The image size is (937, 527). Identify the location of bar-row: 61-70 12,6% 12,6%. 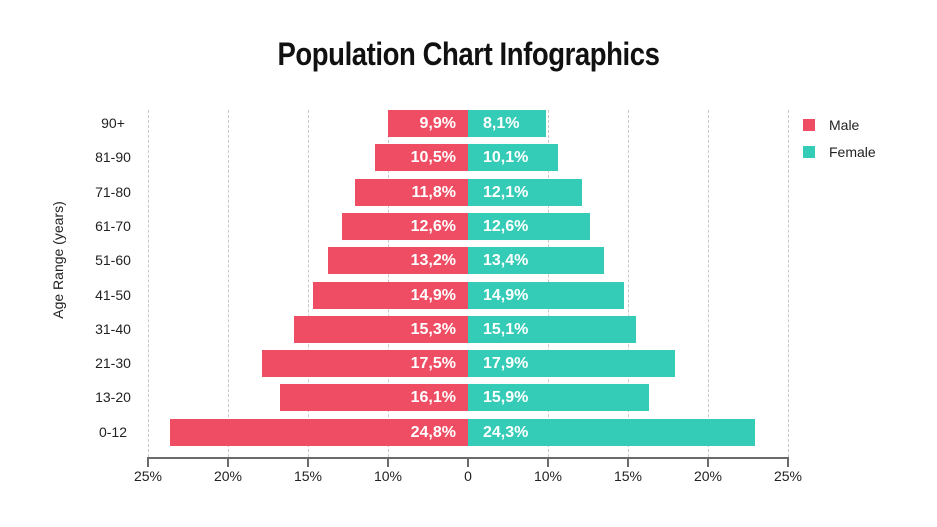
(468, 226).